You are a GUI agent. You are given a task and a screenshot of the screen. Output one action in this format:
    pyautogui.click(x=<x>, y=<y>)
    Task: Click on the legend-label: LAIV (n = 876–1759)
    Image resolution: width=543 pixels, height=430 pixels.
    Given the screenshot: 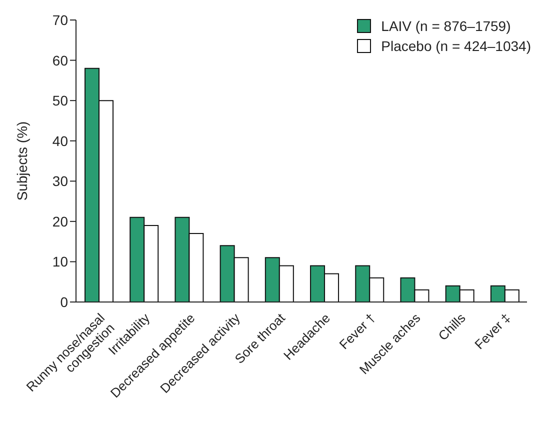 What is the action you would take?
    pyautogui.click(x=446, y=26)
    